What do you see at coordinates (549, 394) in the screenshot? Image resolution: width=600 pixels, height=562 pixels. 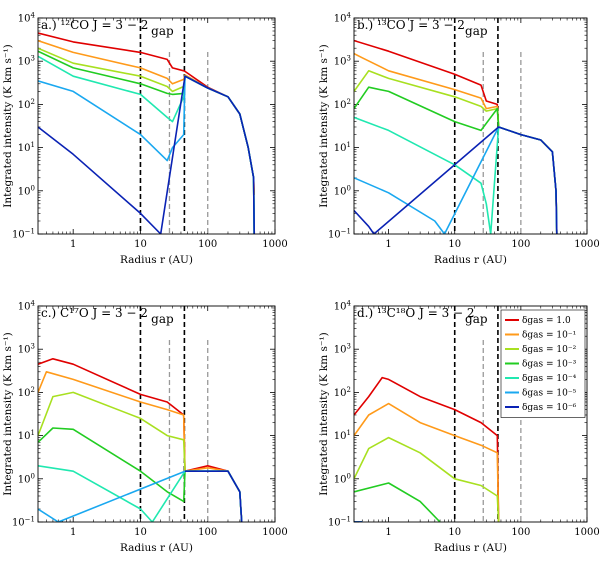 I see `legend-label: δgas = 10⁻⁵` at bounding box center [549, 394].